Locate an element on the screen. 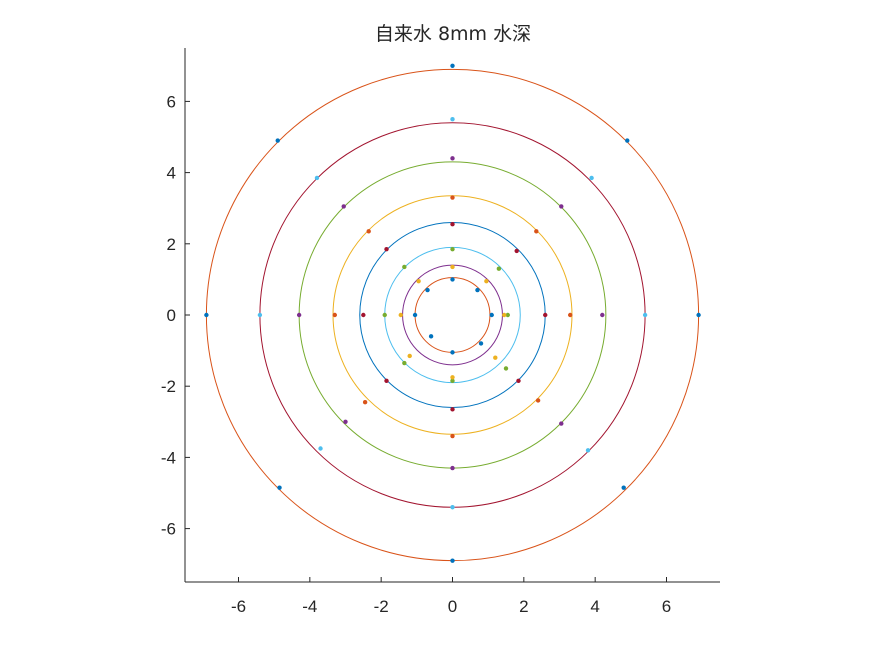 The width and height of the screenshot is (875, 656). y-tick-label: -6 is located at coordinates (168, 529).